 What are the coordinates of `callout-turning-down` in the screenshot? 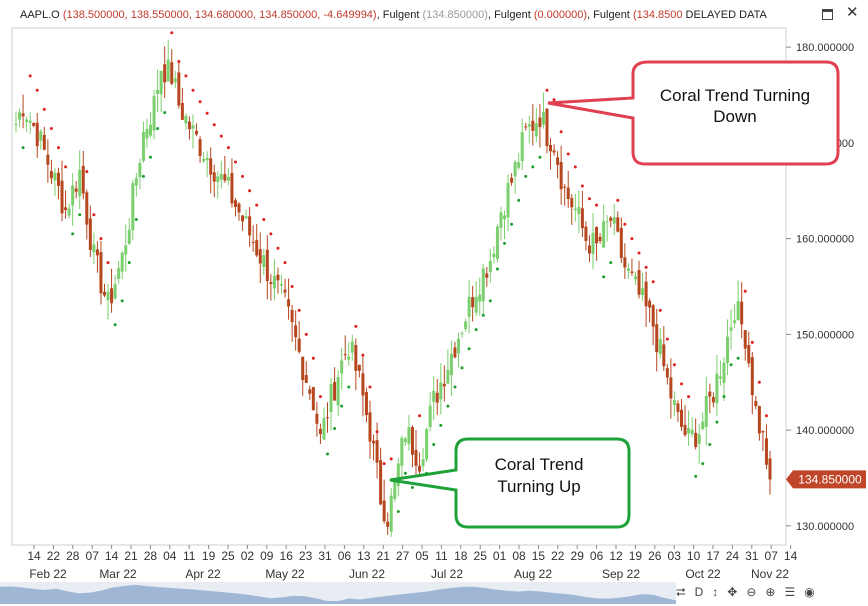 It's located at (693, 113).